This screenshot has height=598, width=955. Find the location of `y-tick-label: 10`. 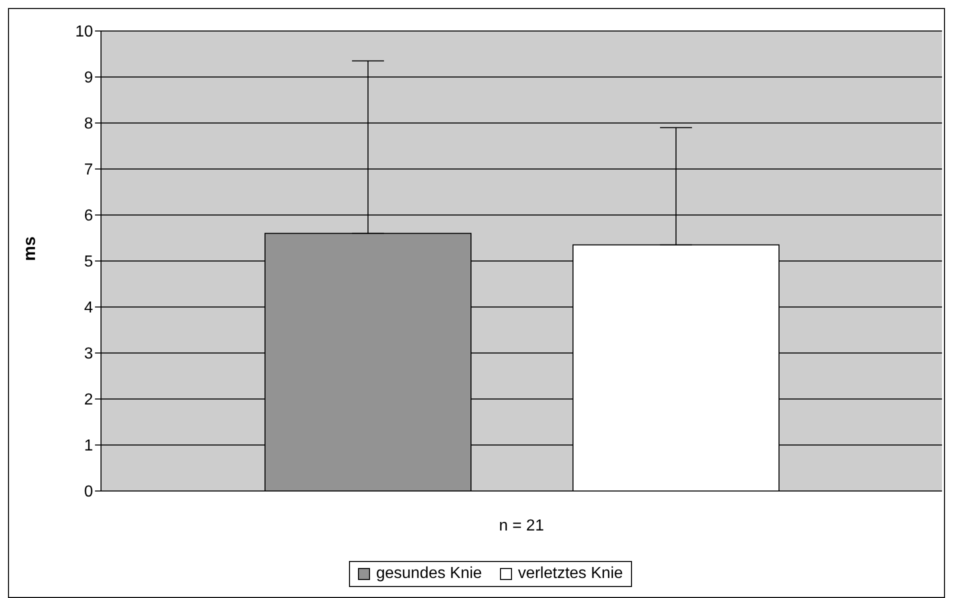

y-tick-label: 10 is located at coordinates (84, 32).